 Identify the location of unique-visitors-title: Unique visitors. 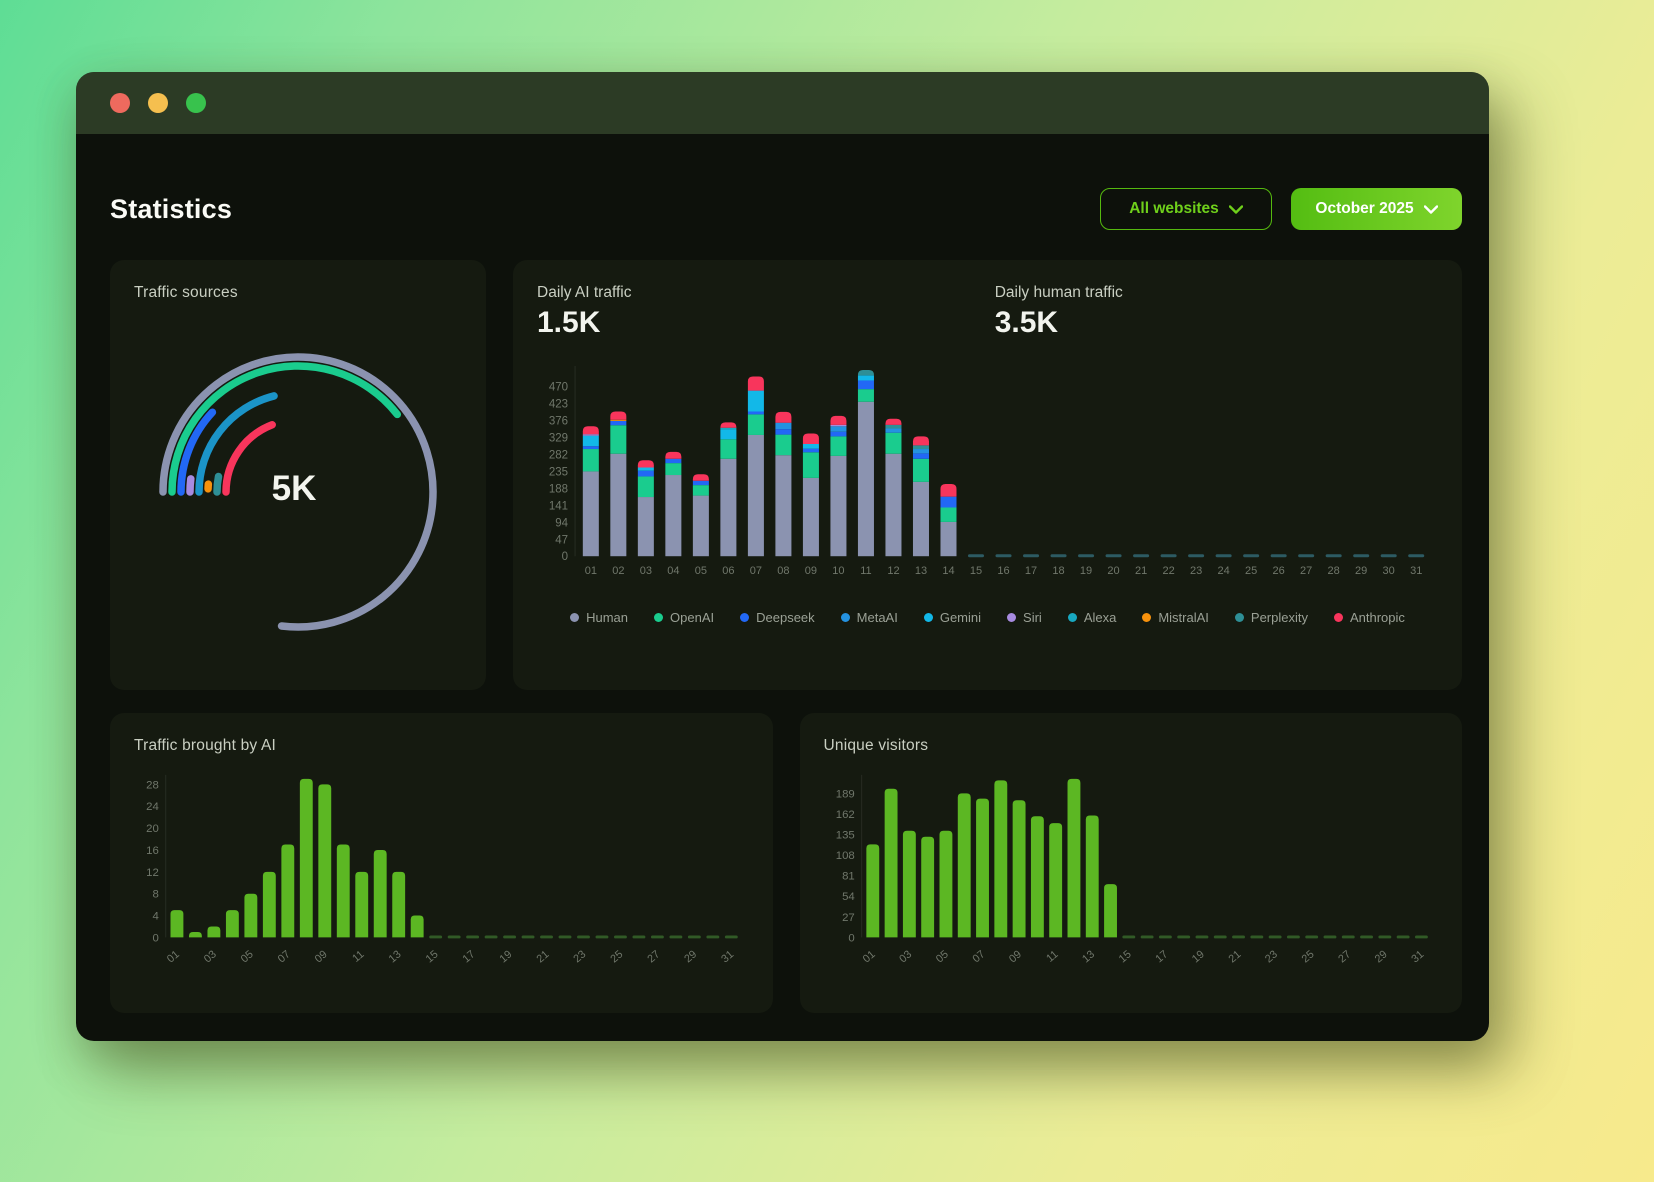
(876, 745).